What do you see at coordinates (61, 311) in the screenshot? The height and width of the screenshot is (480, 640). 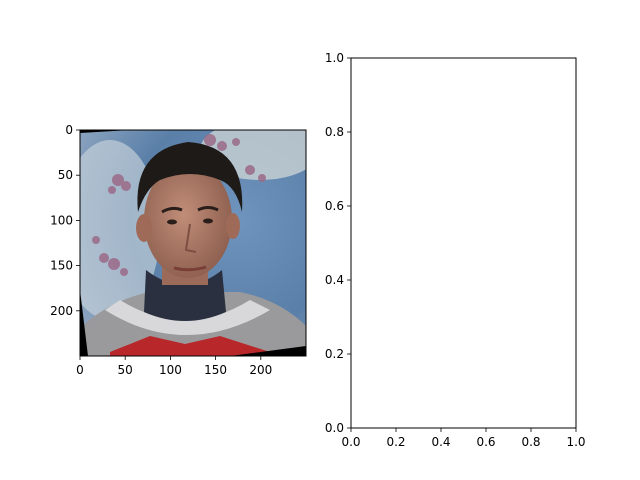 I see `left-y-tick-label: 200` at bounding box center [61, 311].